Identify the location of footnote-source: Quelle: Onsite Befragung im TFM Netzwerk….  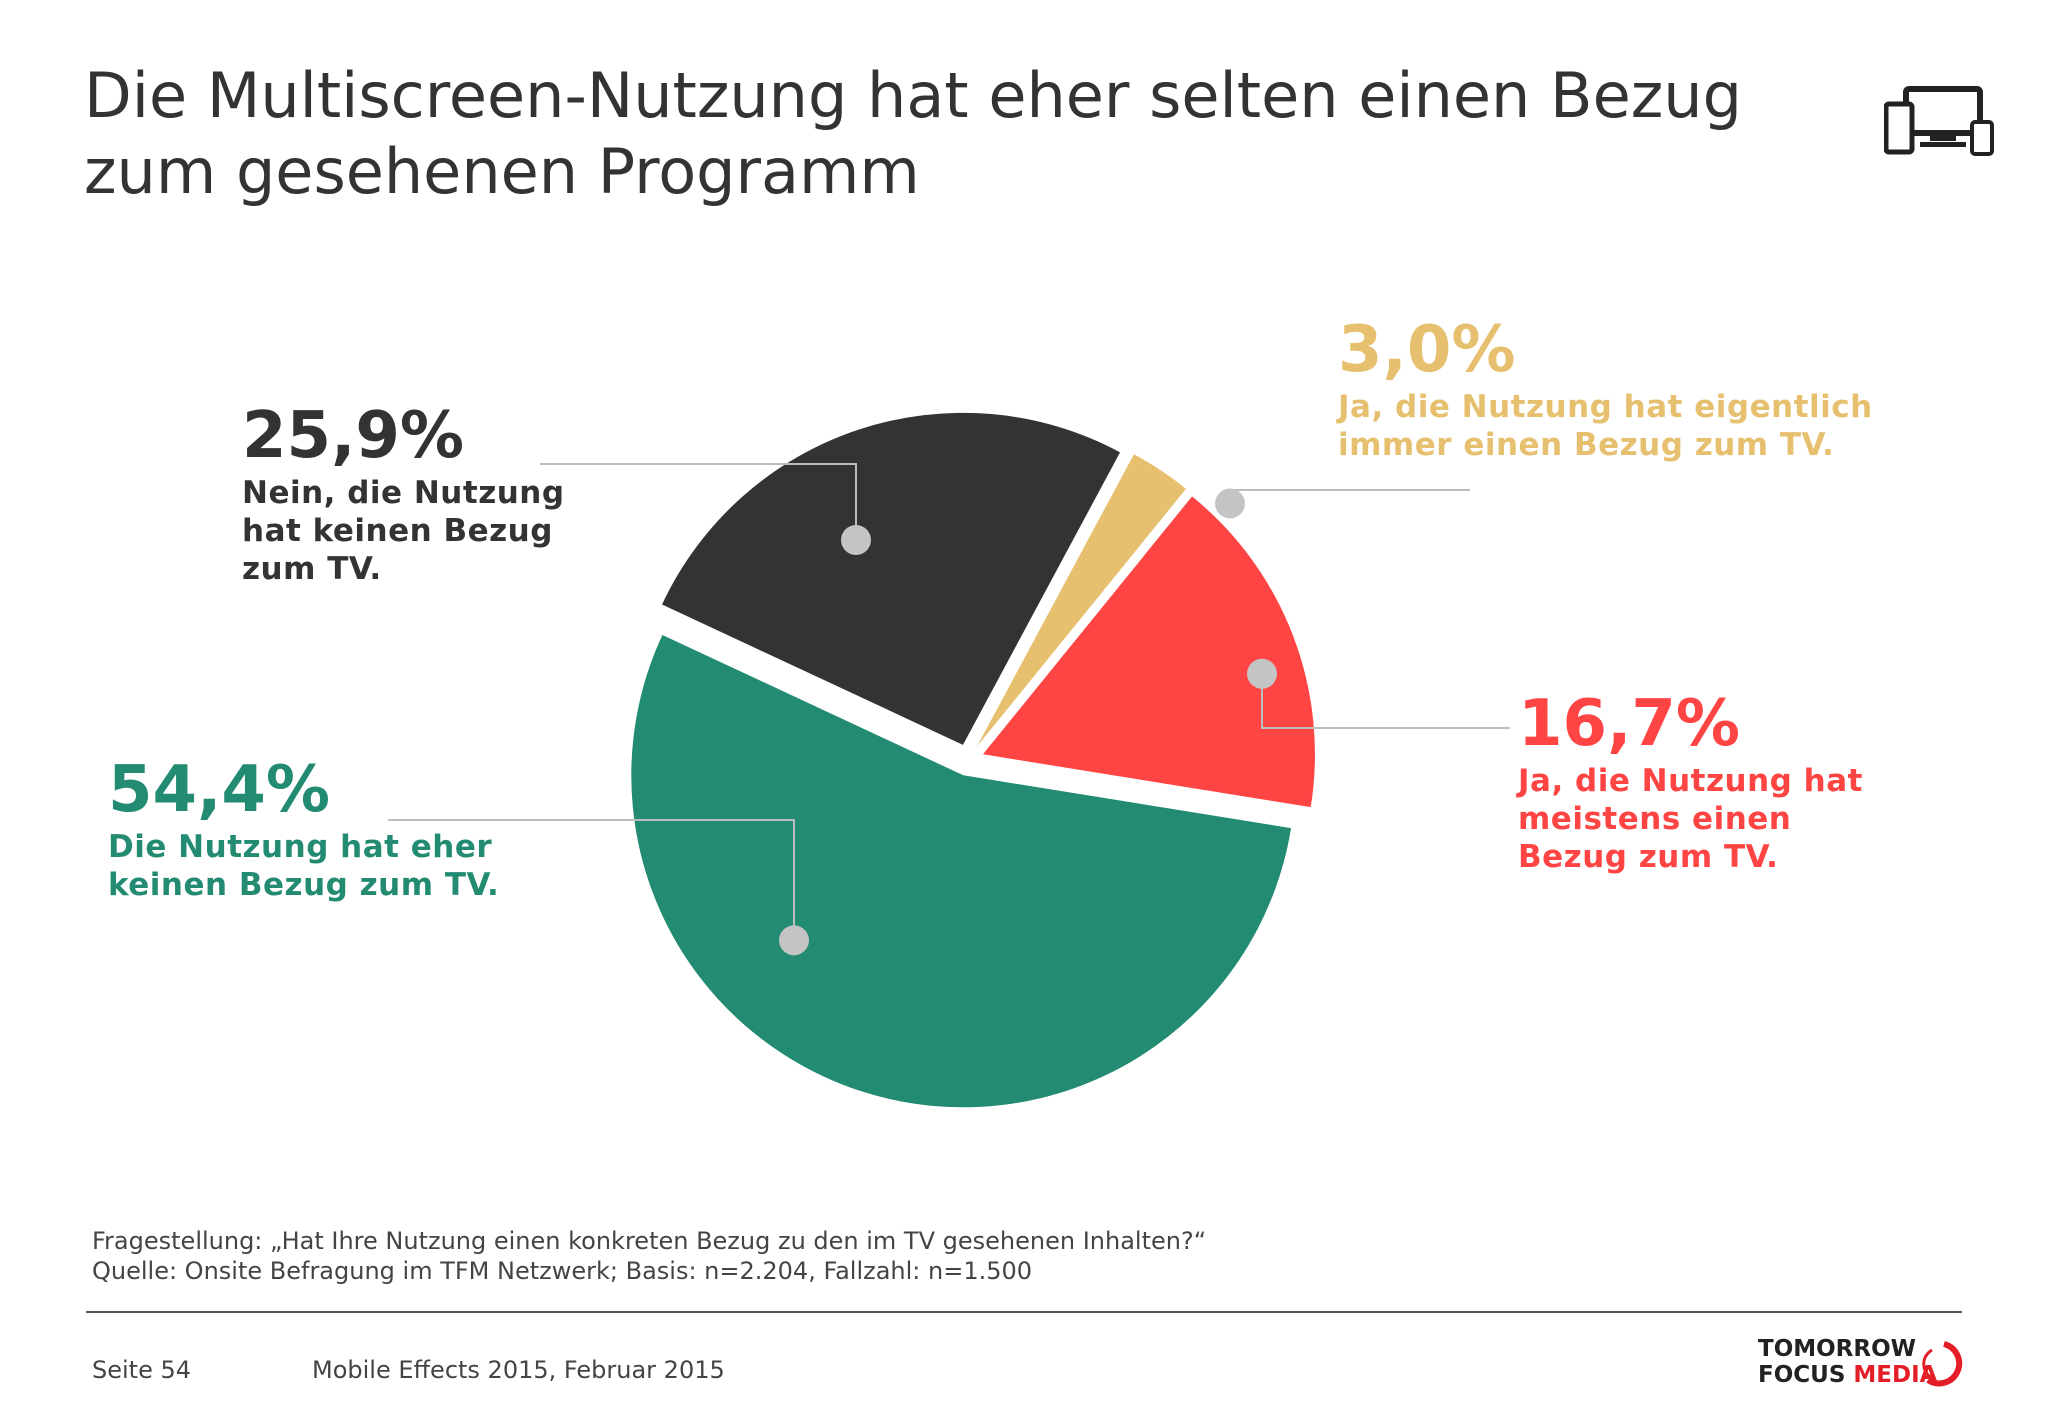
(562, 1271).